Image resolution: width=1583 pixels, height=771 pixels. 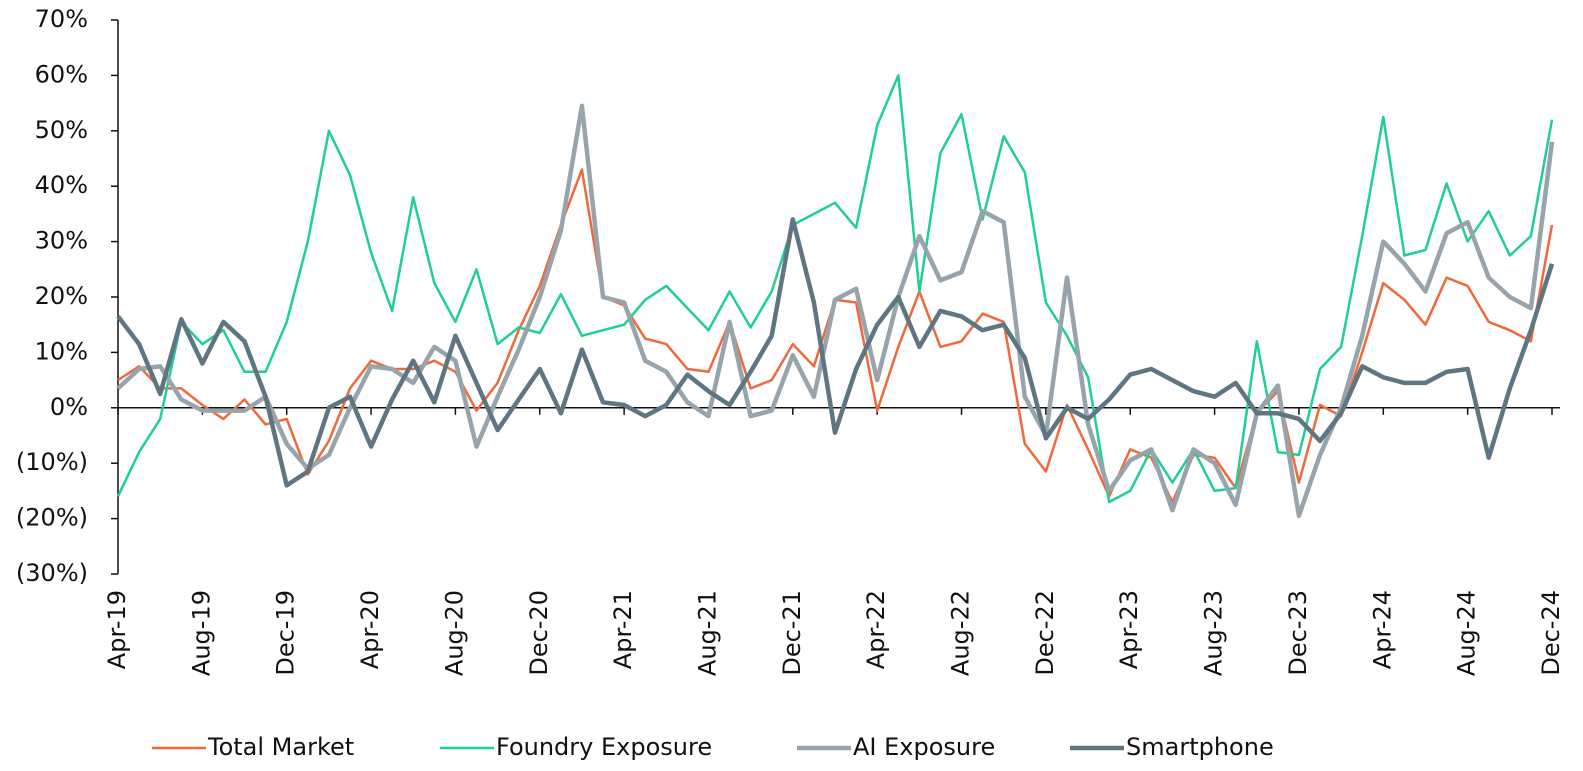 What do you see at coordinates (1200, 747) in the screenshot?
I see `legend-label: Smartphone` at bounding box center [1200, 747].